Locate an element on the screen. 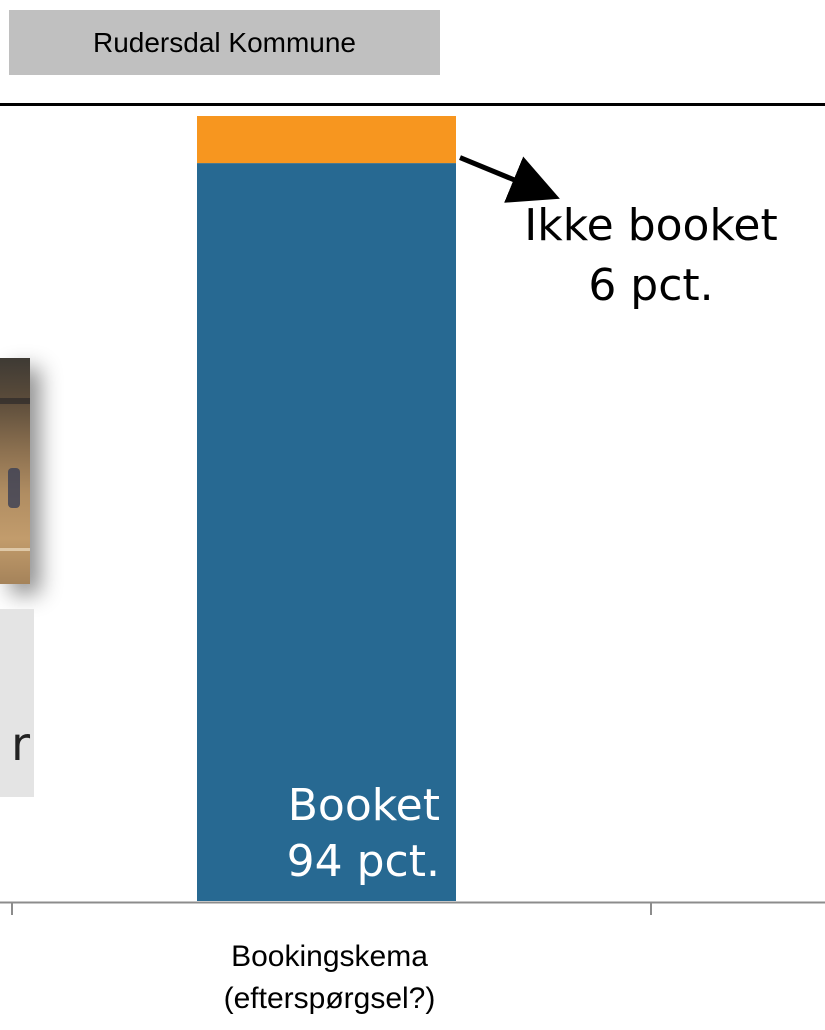 The width and height of the screenshot is (825, 1030). sports-hall-photo is located at coordinates (15, 471).